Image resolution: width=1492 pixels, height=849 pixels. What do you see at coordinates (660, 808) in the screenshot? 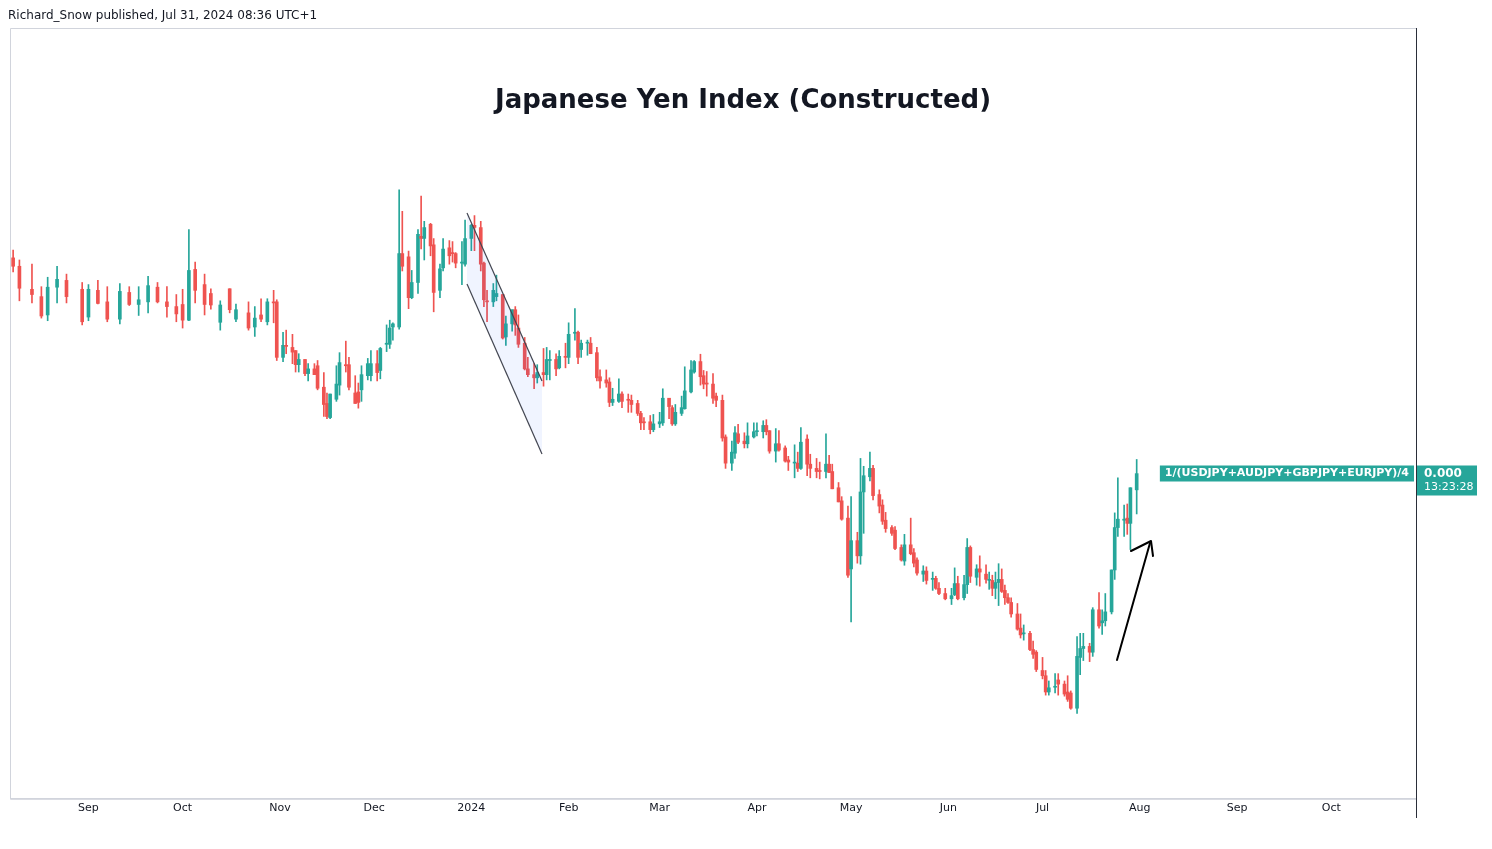
I see `x-tick-label: Mar` at bounding box center [660, 808].